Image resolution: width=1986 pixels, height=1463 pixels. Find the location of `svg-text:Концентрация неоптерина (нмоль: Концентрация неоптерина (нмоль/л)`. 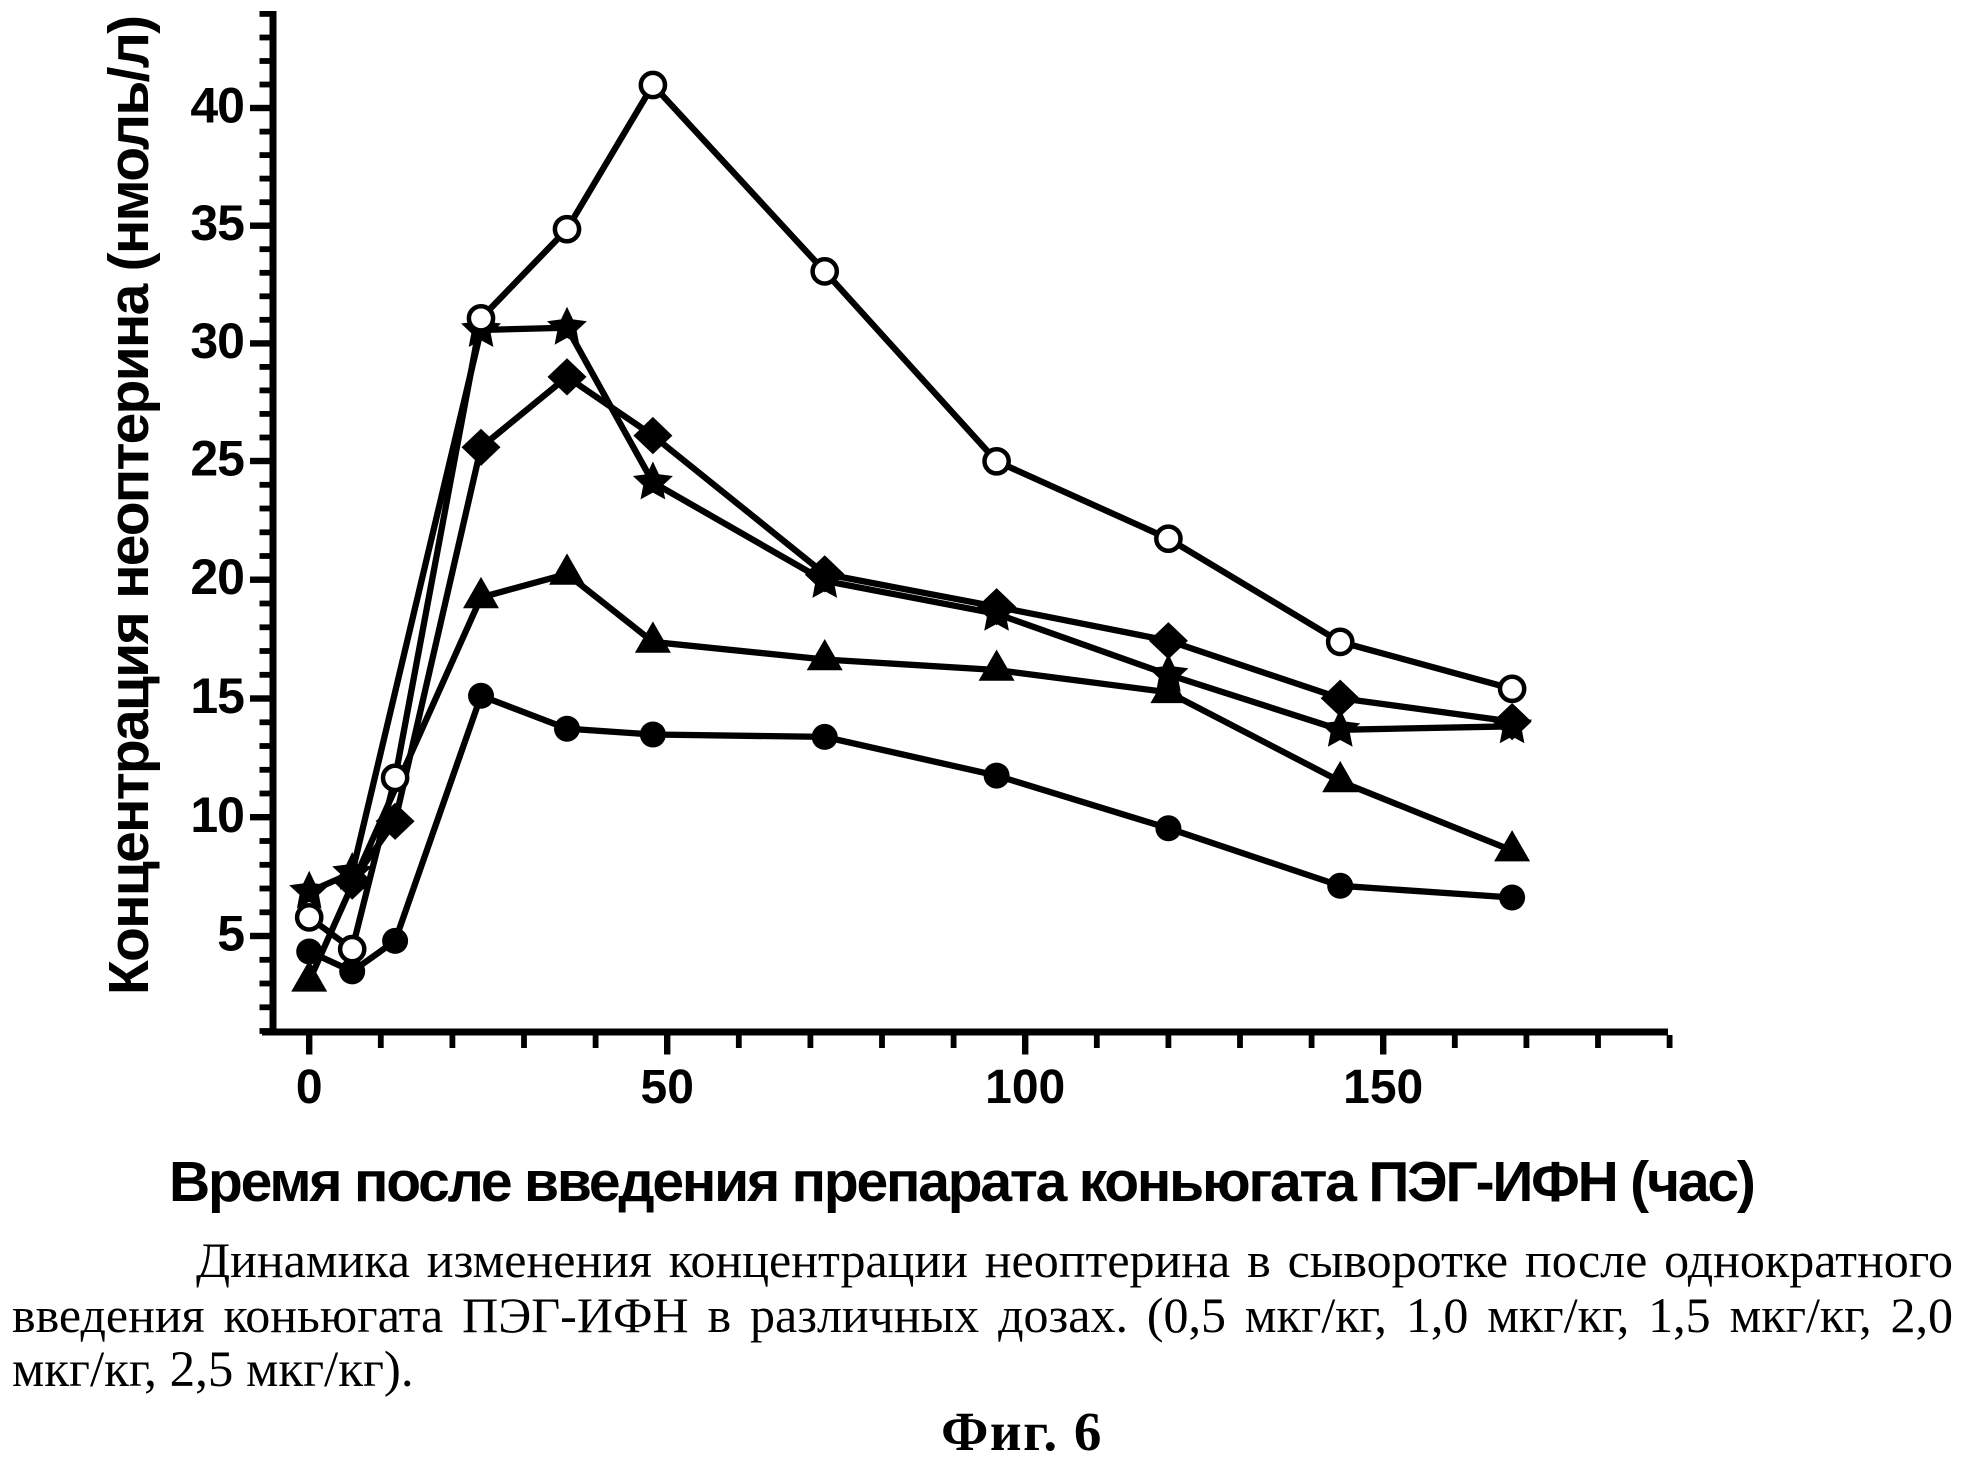

svg-text:Концентрация неоптерина (нмоль: Концентрация неоптерина (нмоль/л) is located at coordinates (129, 506).